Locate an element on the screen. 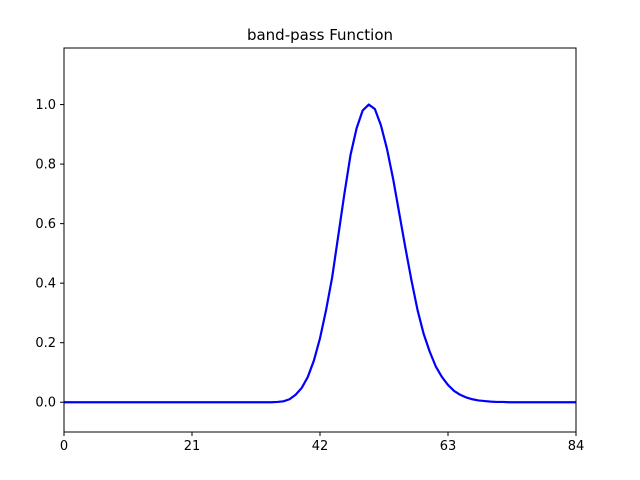  y-tick-label: 1.0 is located at coordinates (45, 105).